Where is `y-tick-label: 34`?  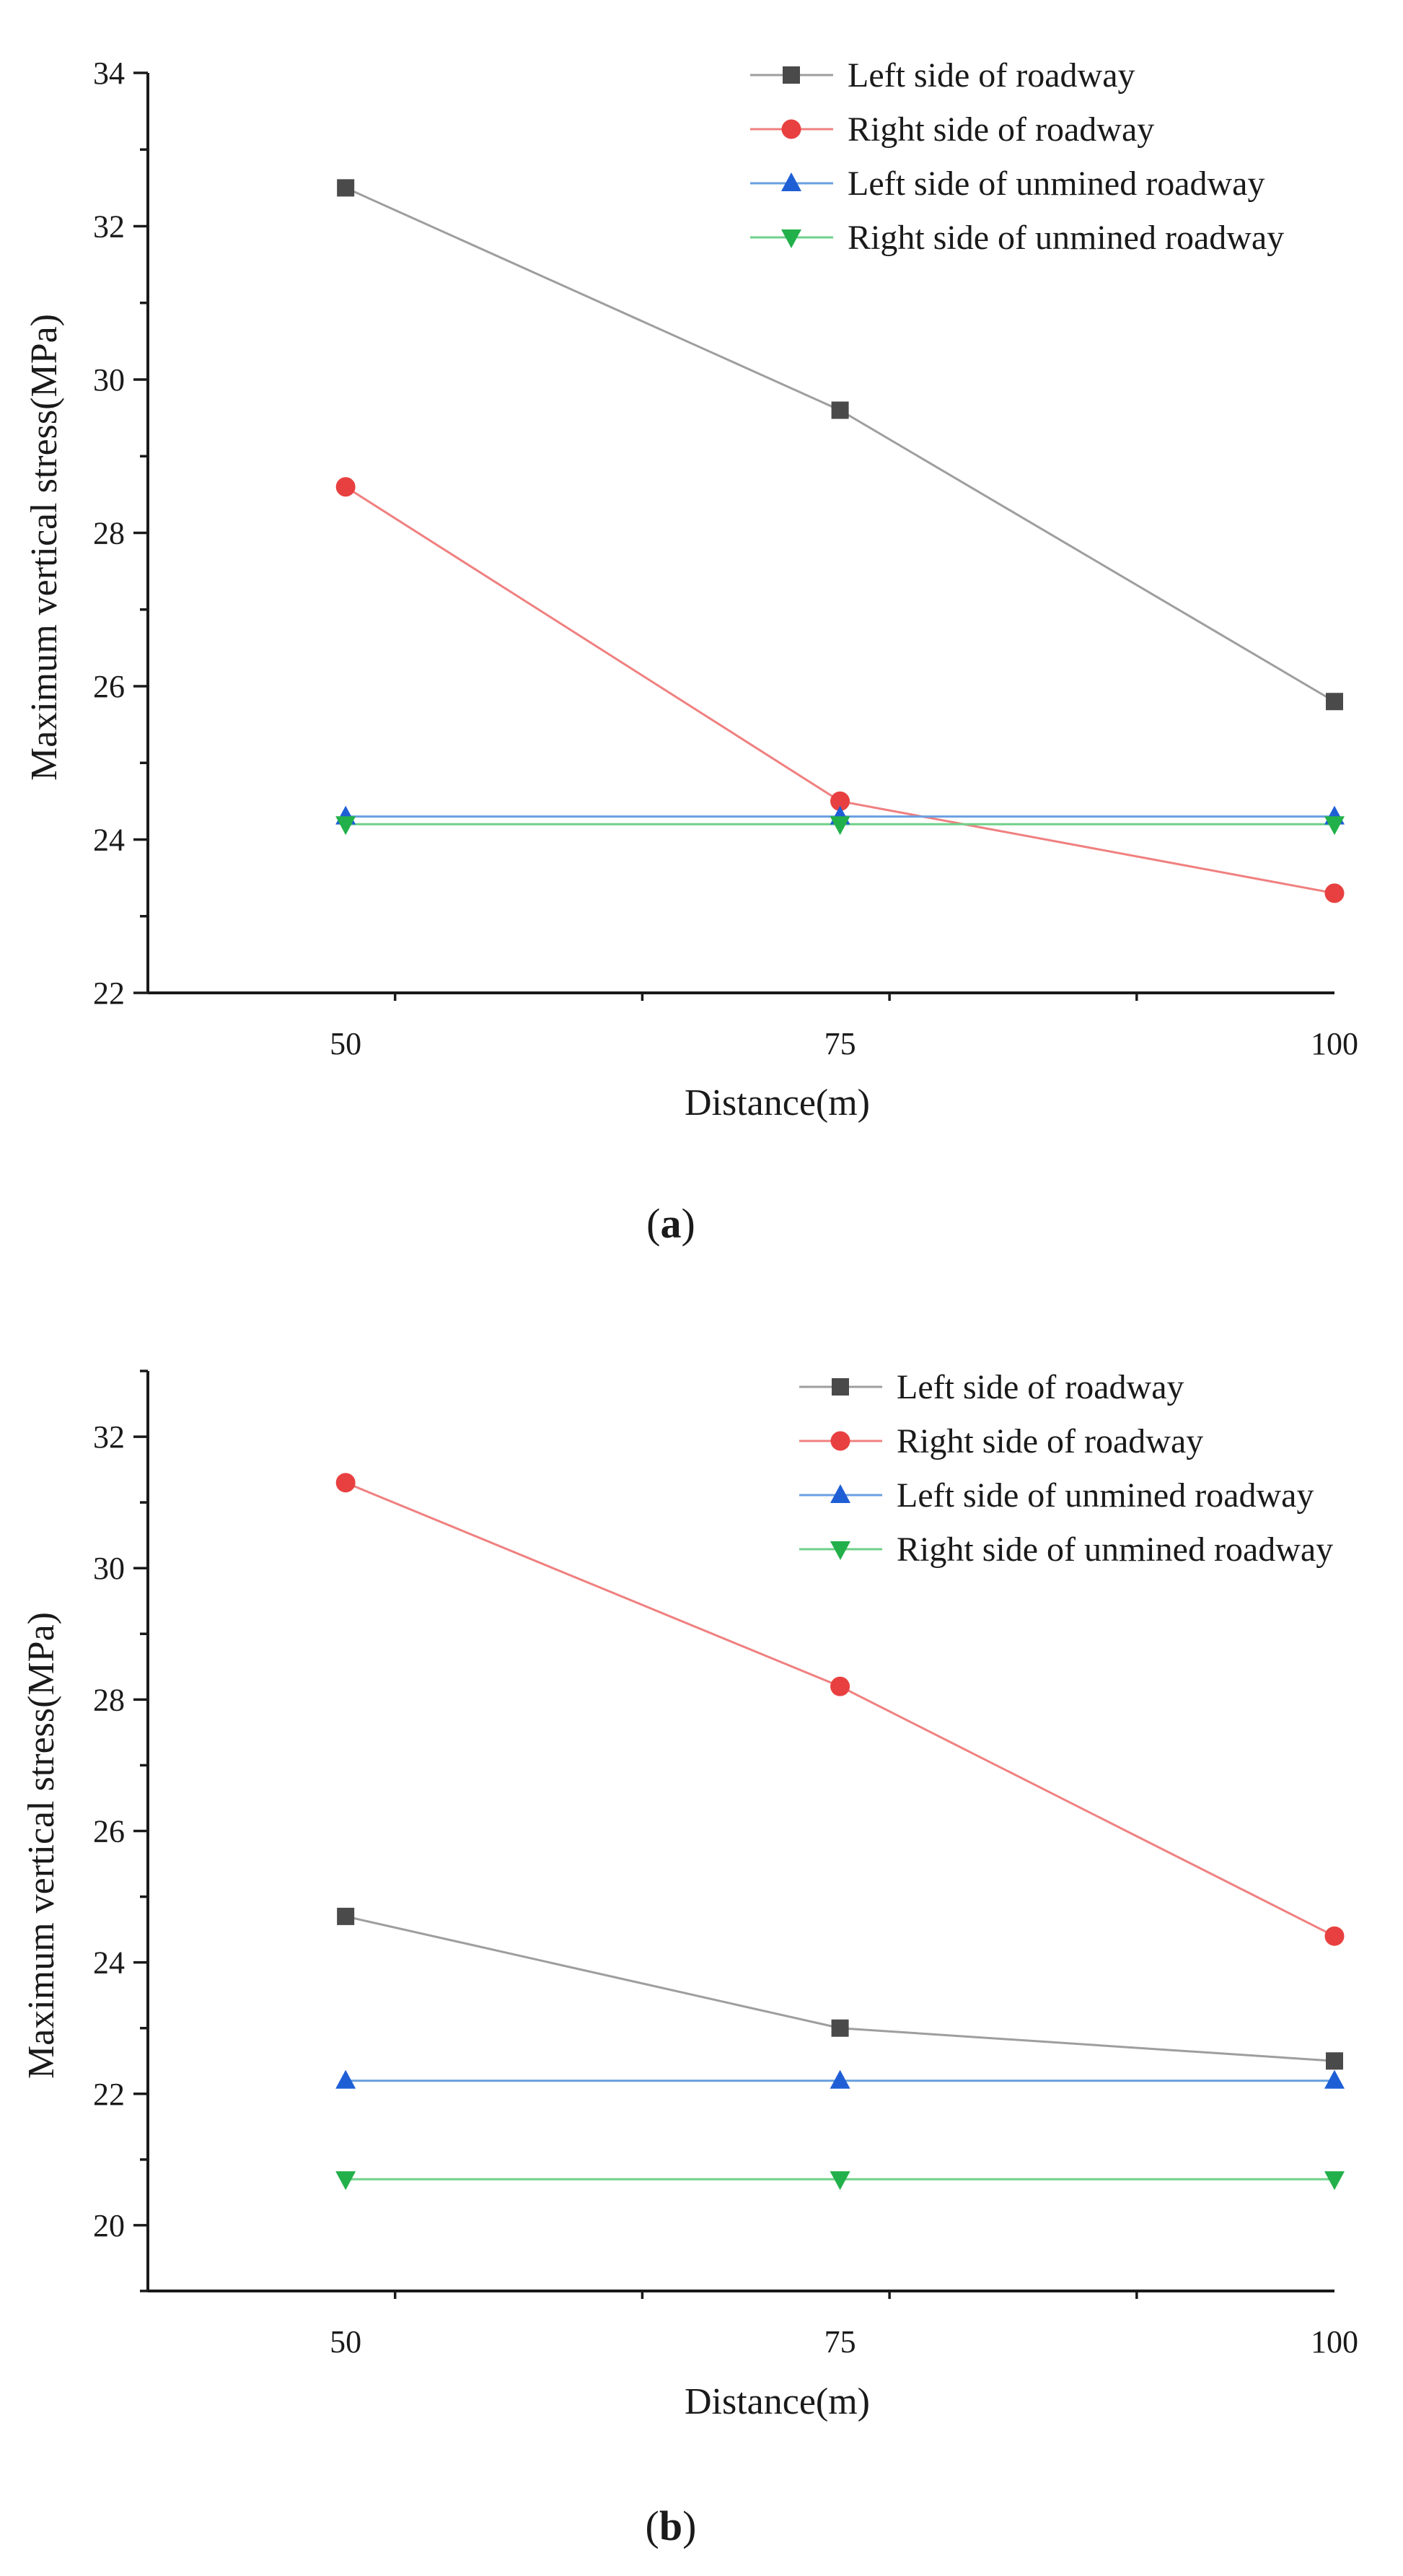 y-tick-label: 34 is located at coordinates (109, 73).